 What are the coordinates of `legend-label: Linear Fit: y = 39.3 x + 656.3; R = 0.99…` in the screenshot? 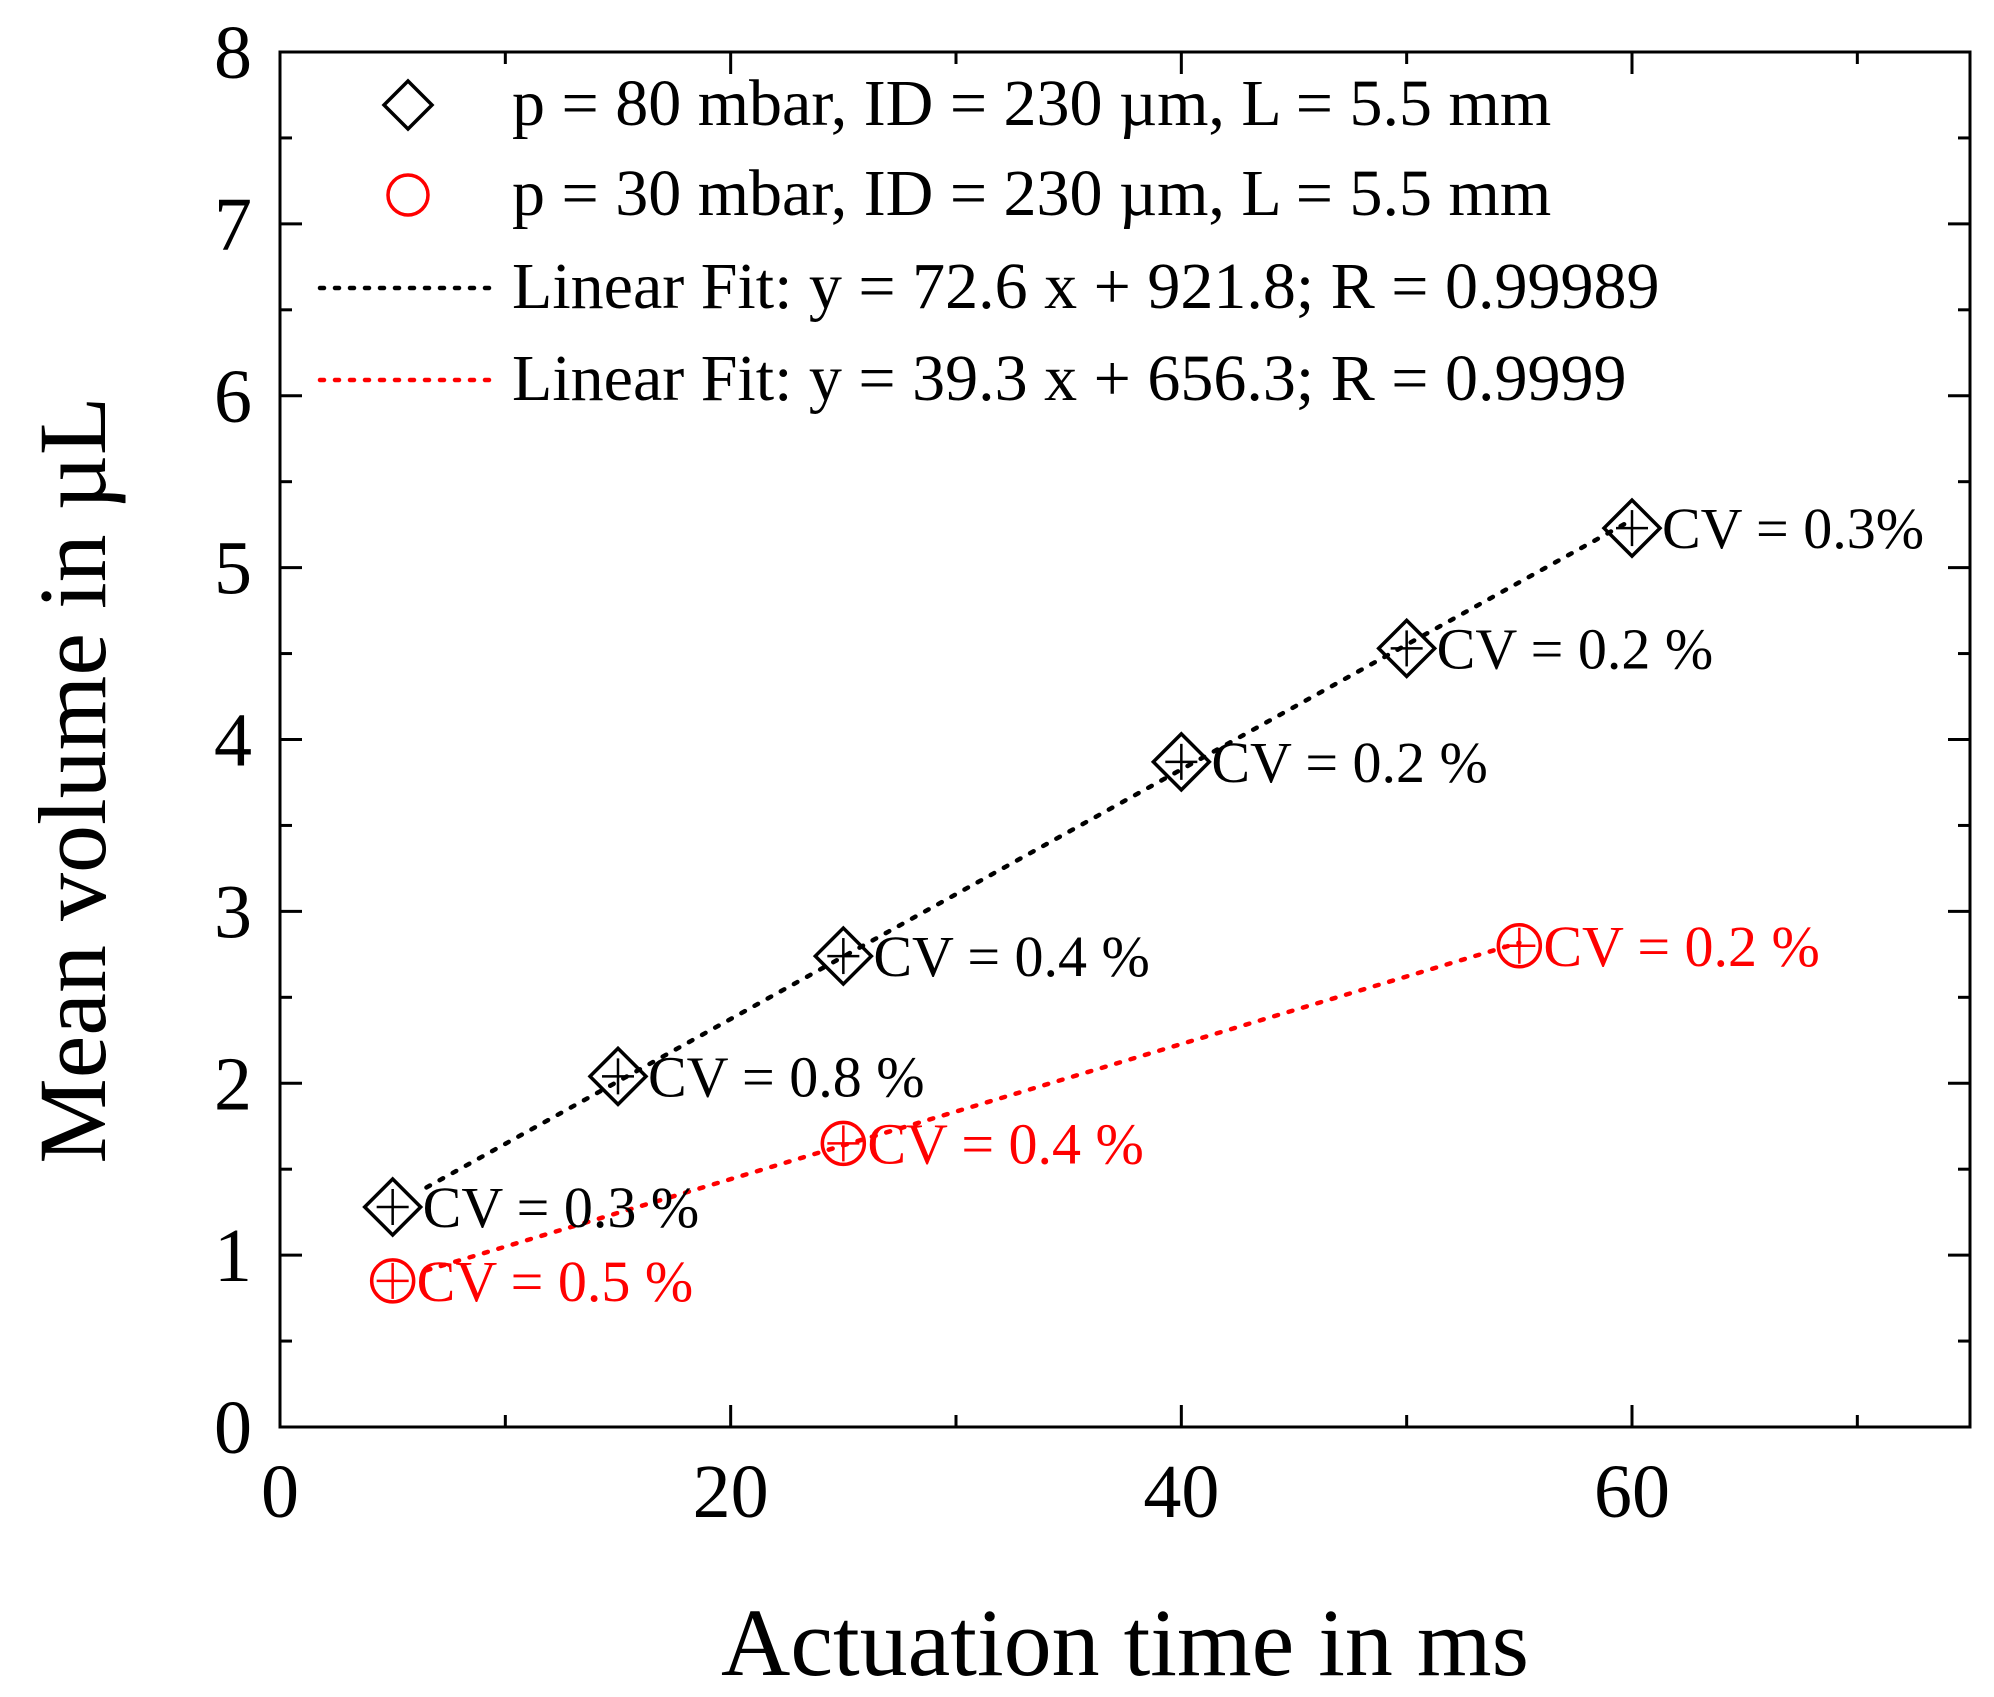 It's located at (1069, 378).